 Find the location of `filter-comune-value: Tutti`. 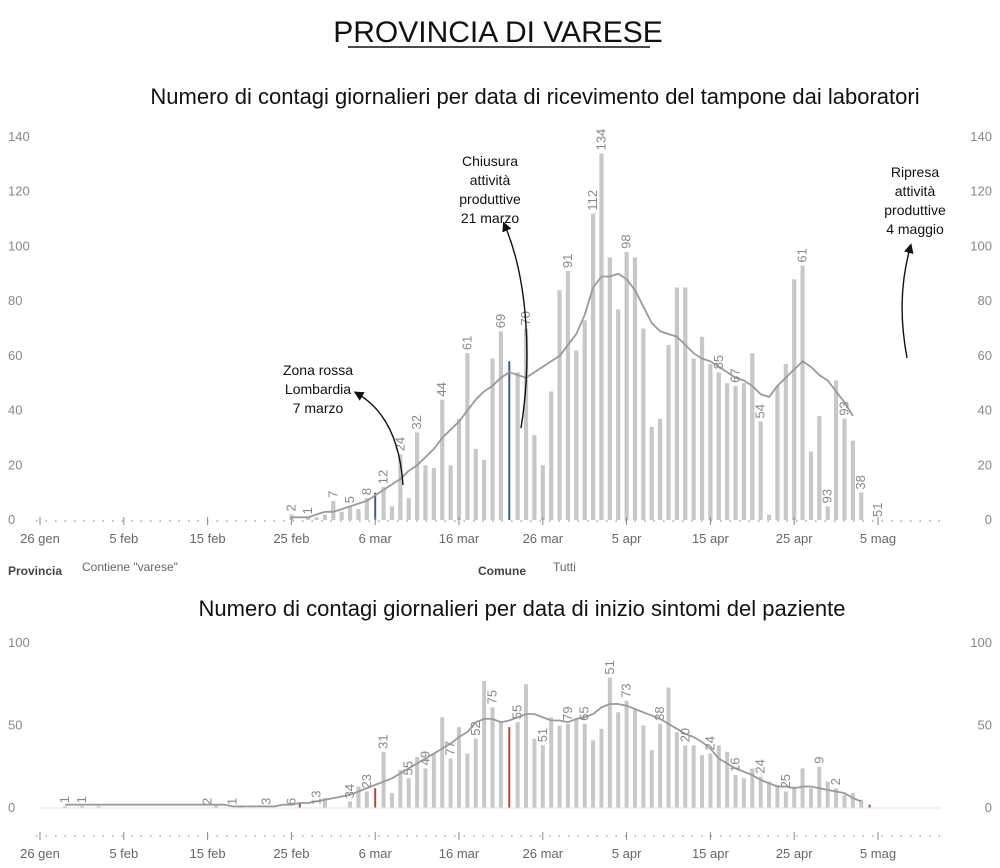

filter-comune-value: Tutti is located at coordinates (564, 567).